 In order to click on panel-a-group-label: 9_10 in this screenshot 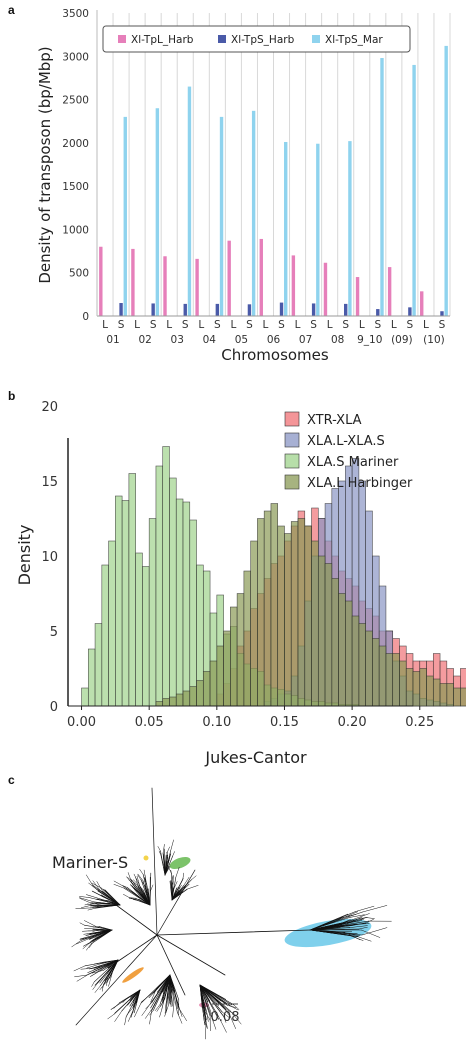, I will do `click(369, 340)`.